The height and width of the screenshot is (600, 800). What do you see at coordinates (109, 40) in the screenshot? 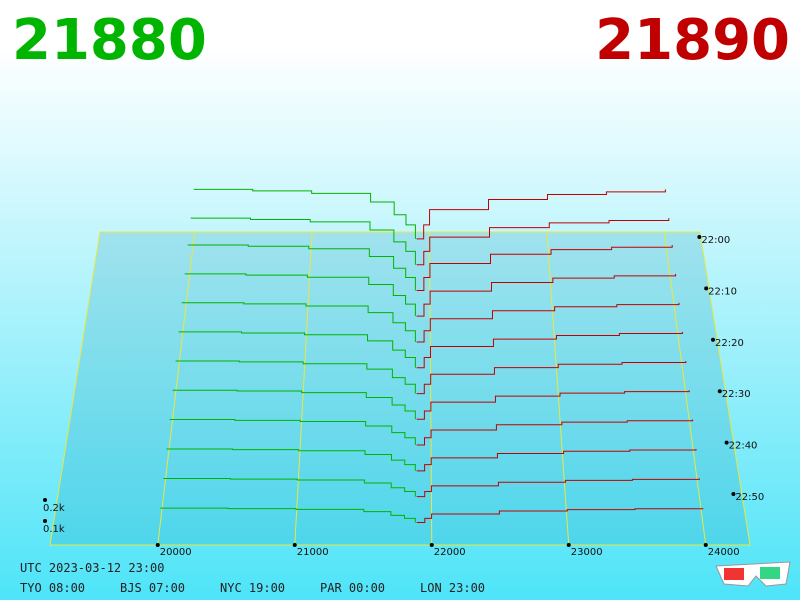
I see `bid-price: 21880` at bounding box center [109, 40].